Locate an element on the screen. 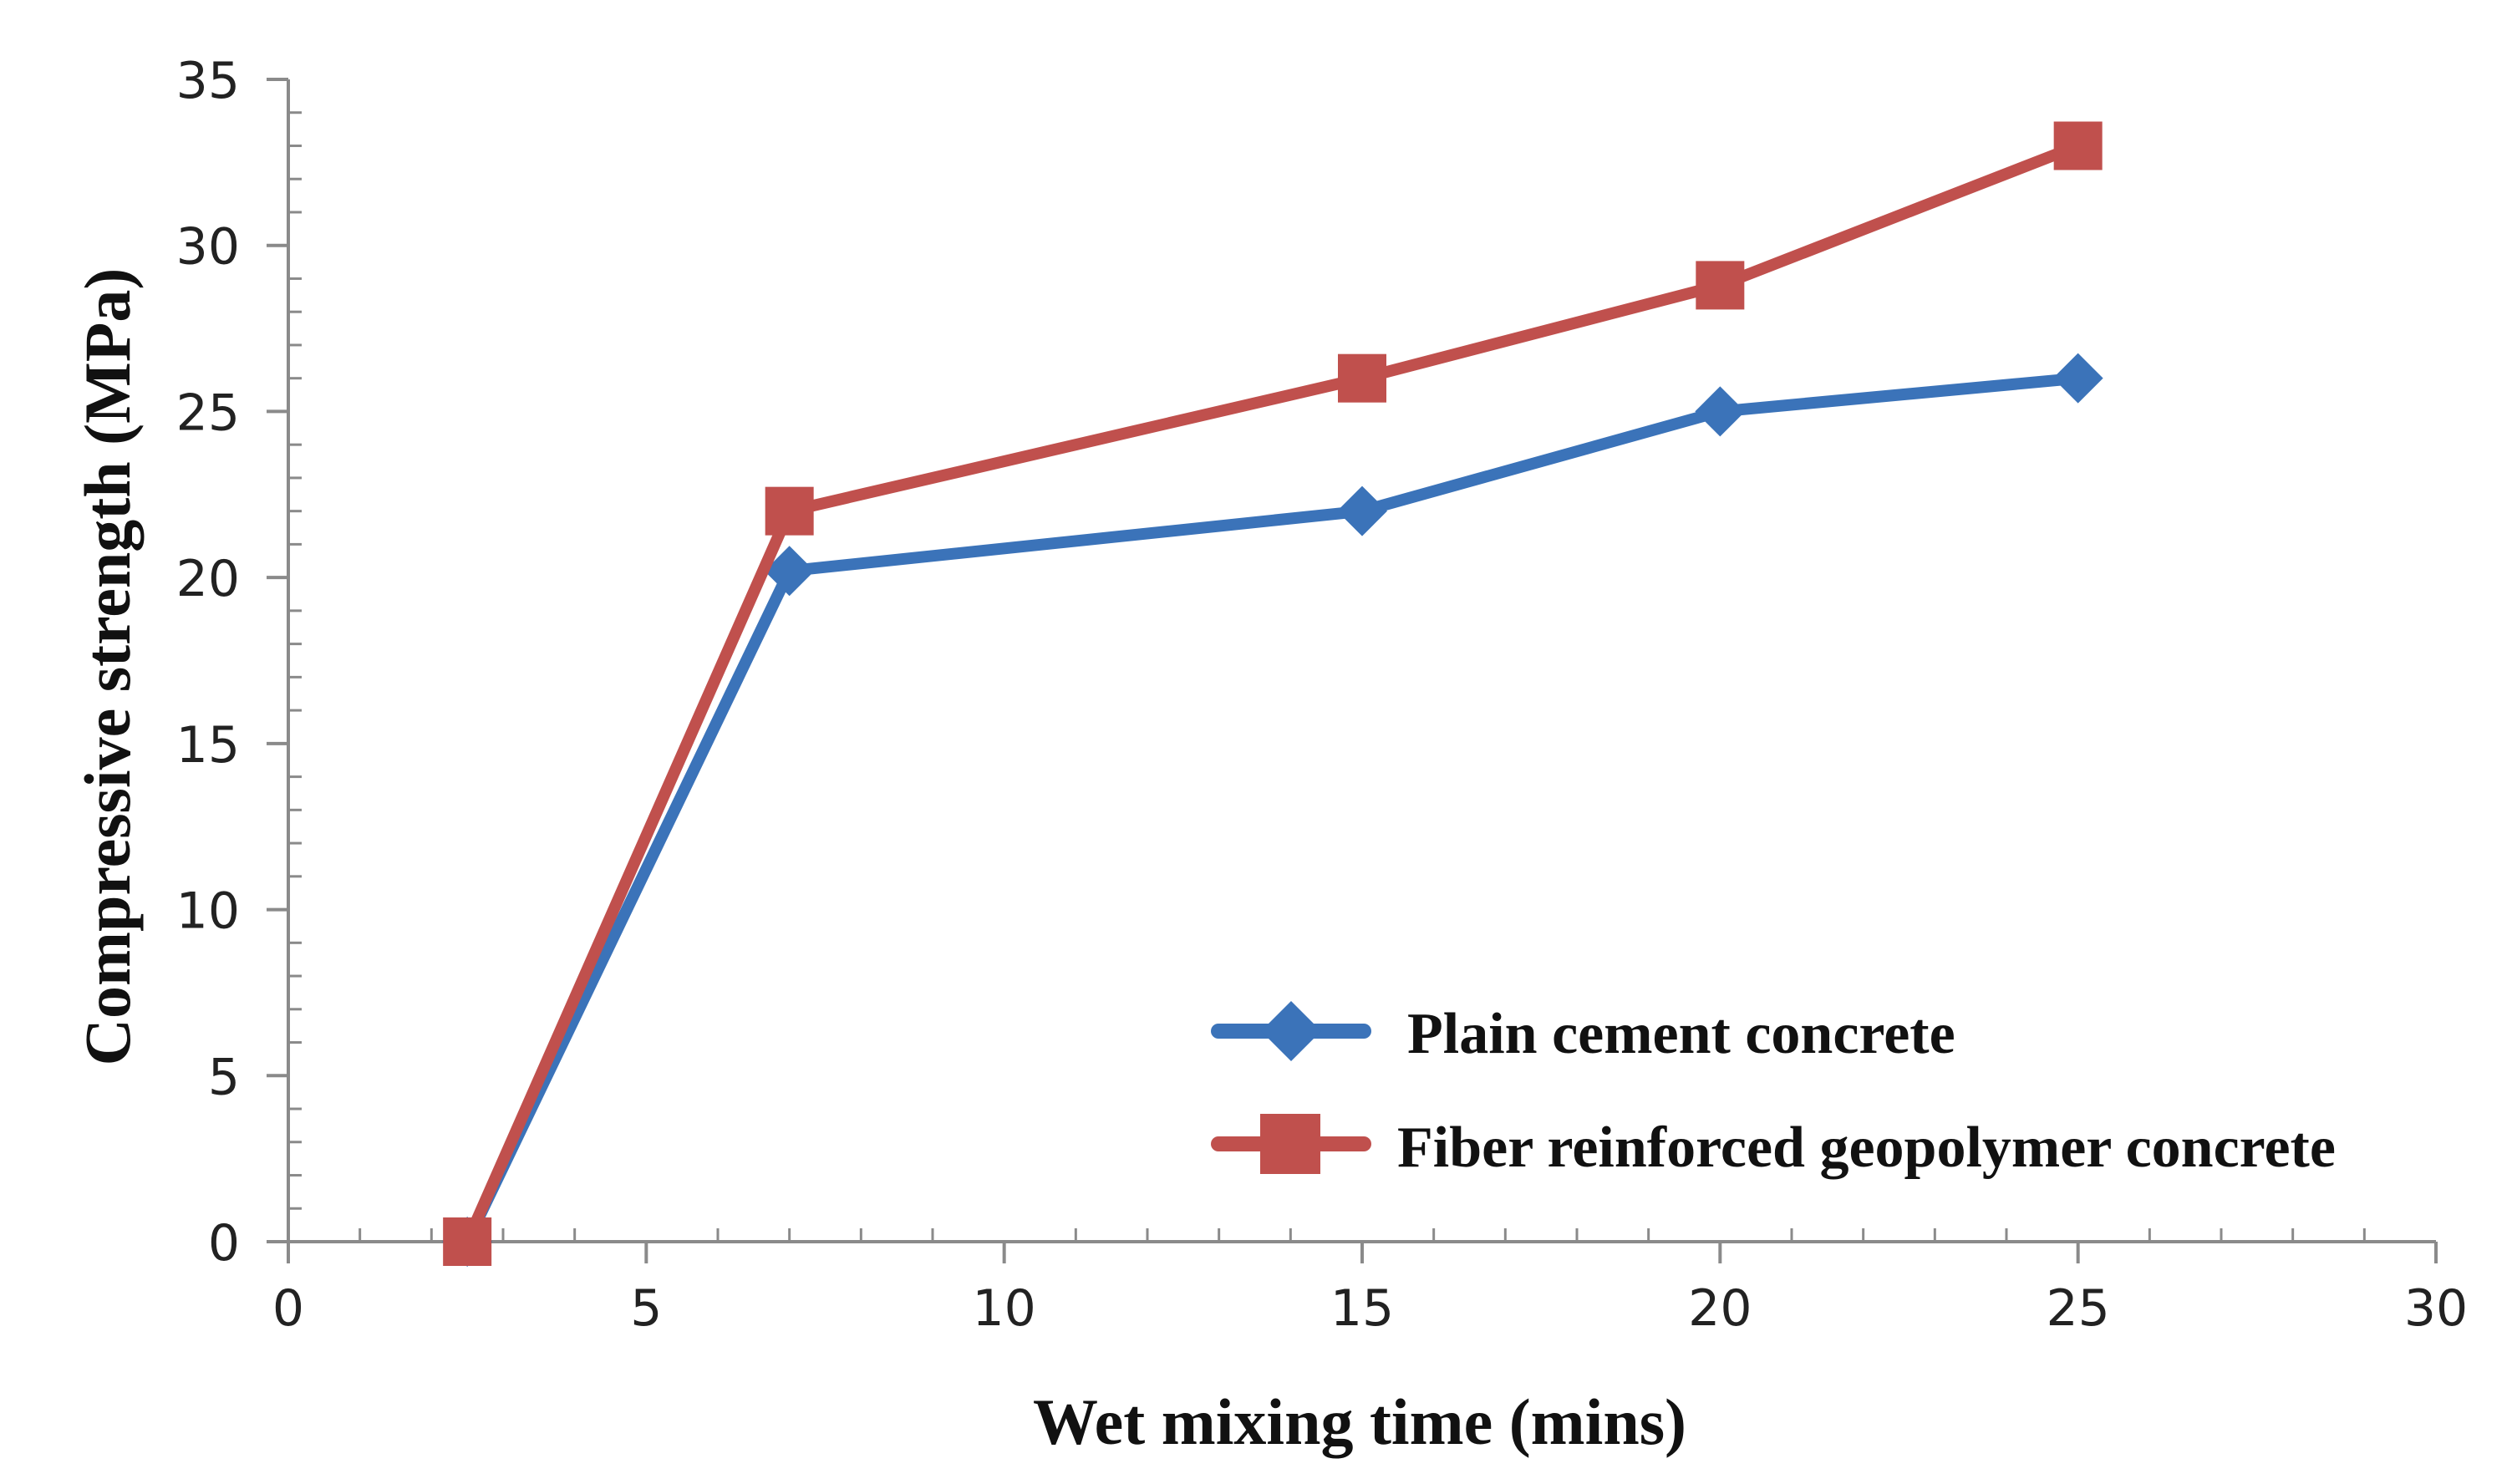 This screenshot has height=1484, width=2507. x-tick-label: 30 is located at coordinates (2436, 1308).